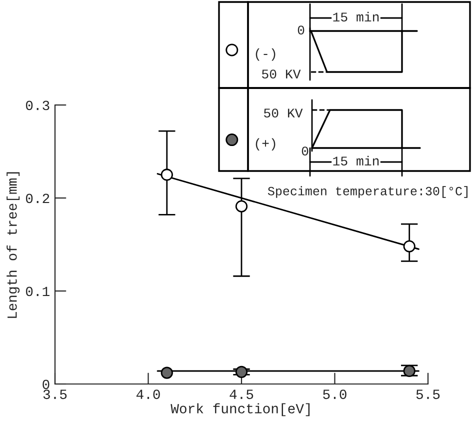 This screenshot has height=424, width=474. Describe the element at coordinates (38, 105) in the screenshot. I see `y-tick-label: 0.3` at that location.